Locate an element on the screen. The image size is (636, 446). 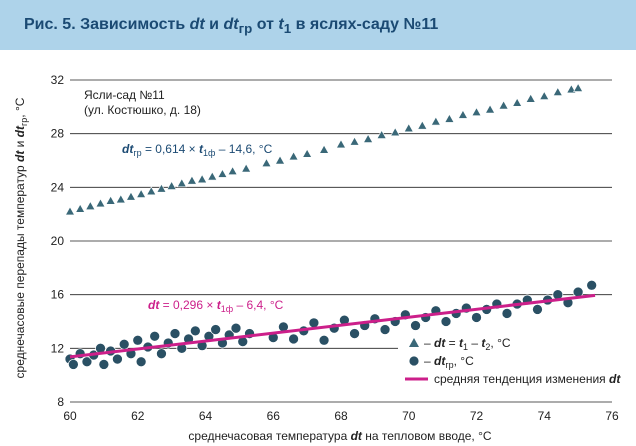
x-tick-label: 72 is located at coordinates (477, 416).